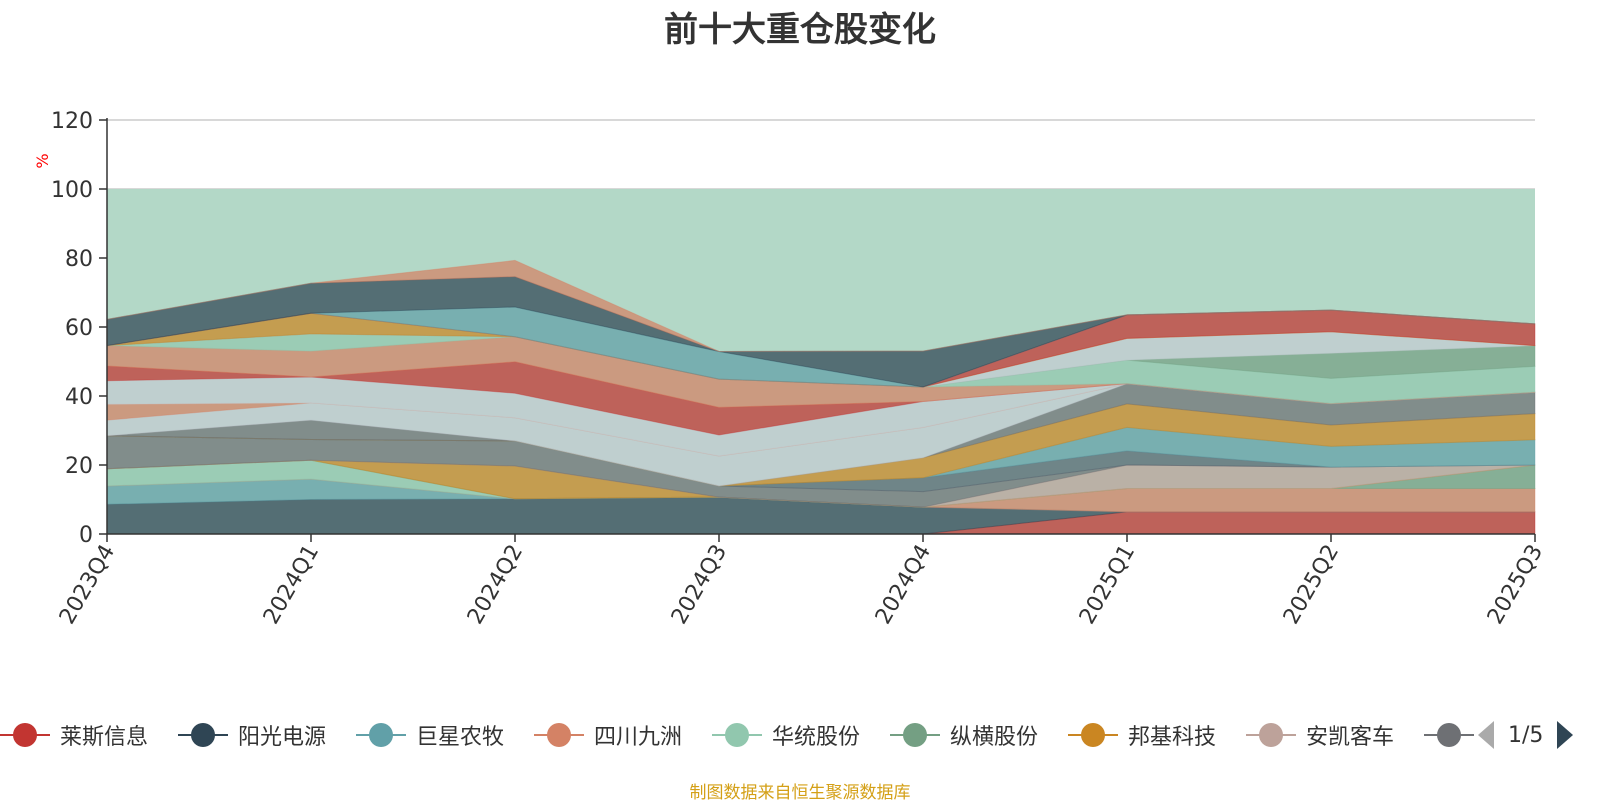 Image resolution: width=1600 pixels, height=803 pixels. What do you see at coordinates (42, 160) in the screenshot?
I see `y-axis-unit-label: %` at bounding box center [42, 160].